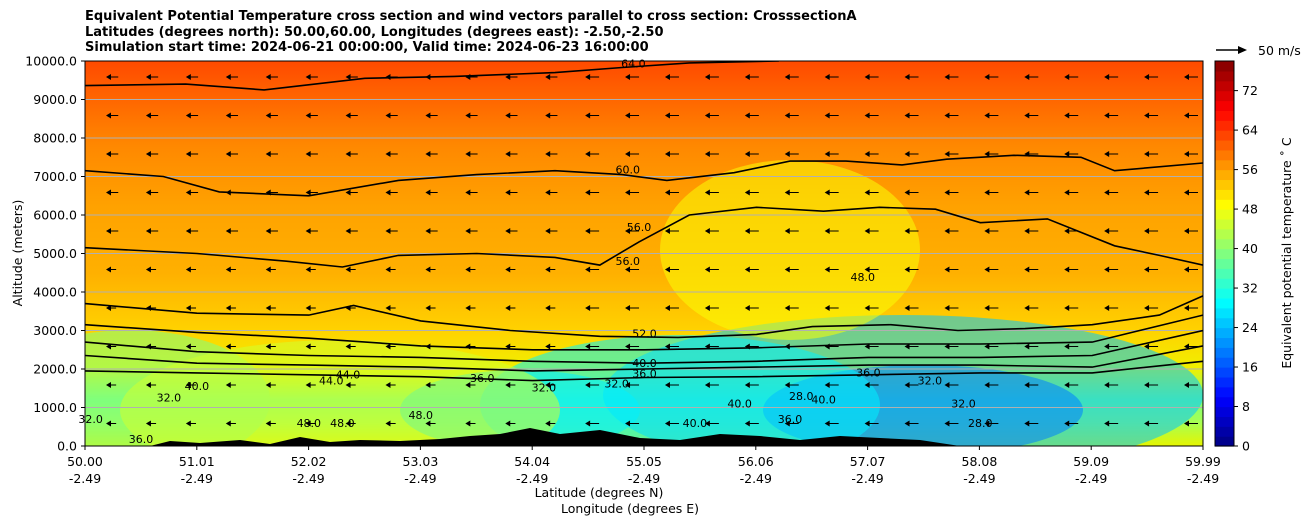  Describe the element at coordinates (532, 461) in the screenshot. I see `x-tick-label-lat: 54.04` at that location.